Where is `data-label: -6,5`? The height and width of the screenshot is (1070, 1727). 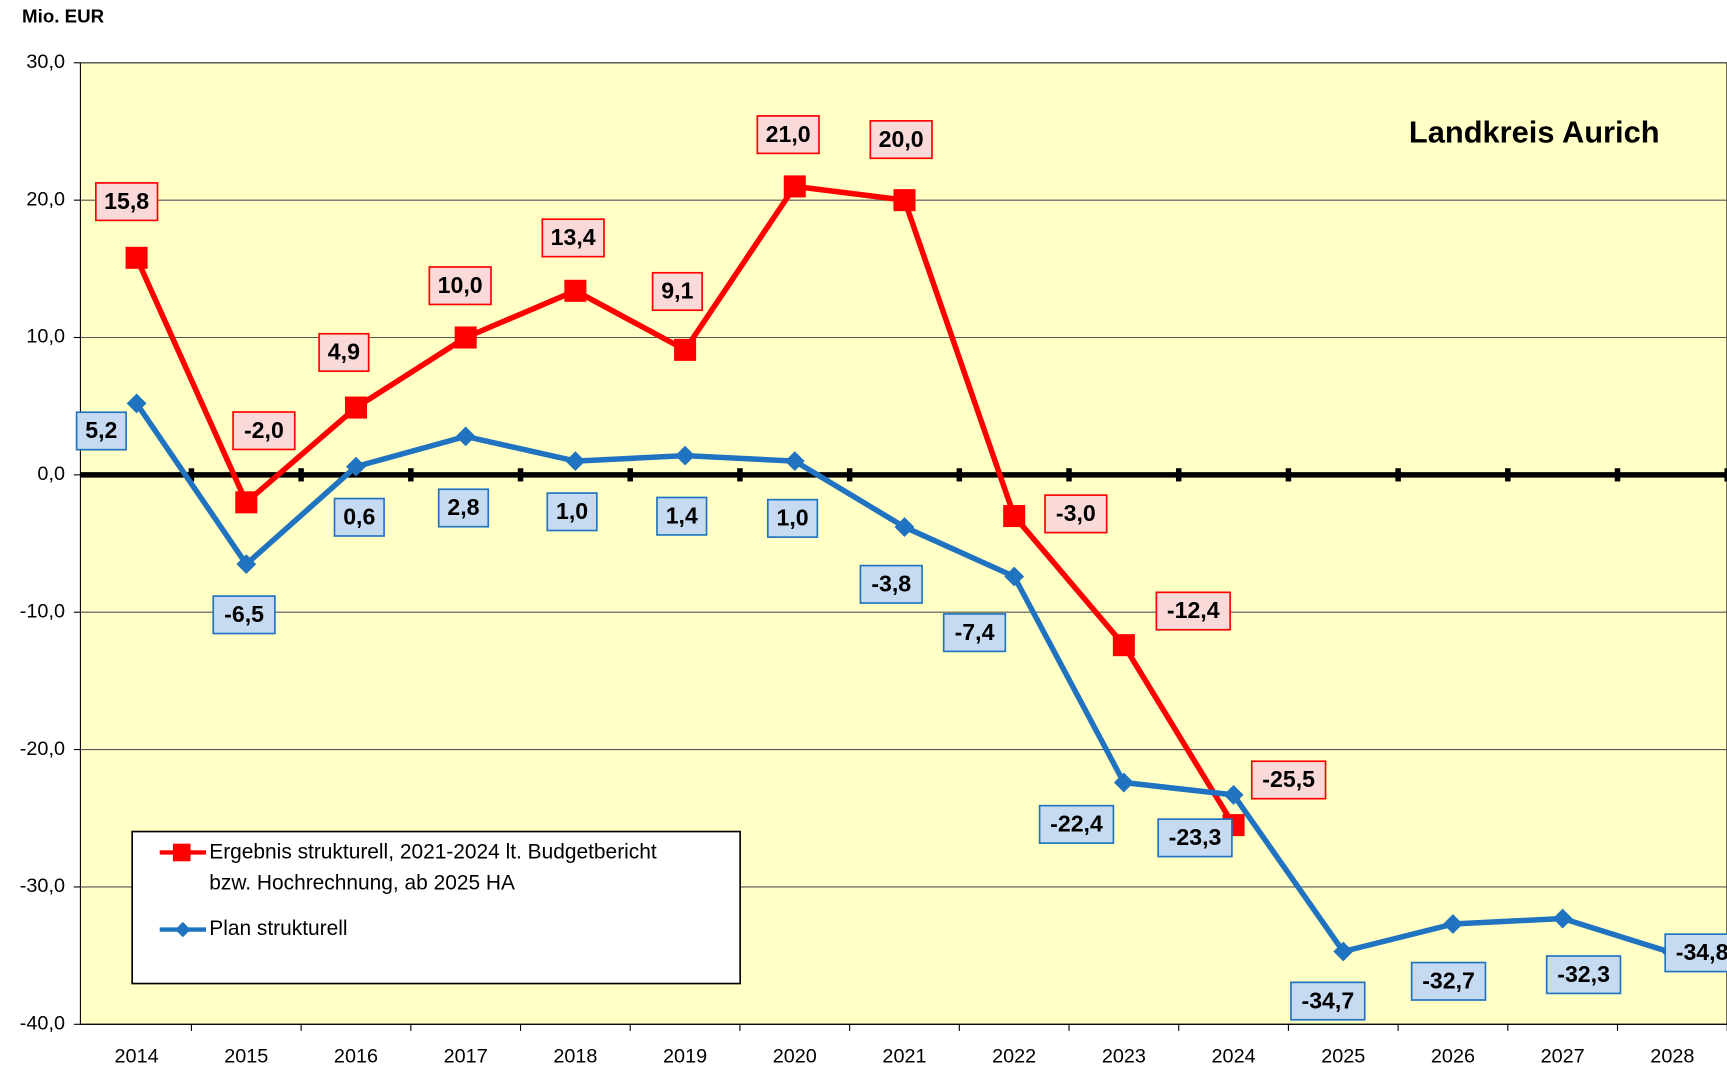
data-label: -6,5 is located at coordinates (244, 614).